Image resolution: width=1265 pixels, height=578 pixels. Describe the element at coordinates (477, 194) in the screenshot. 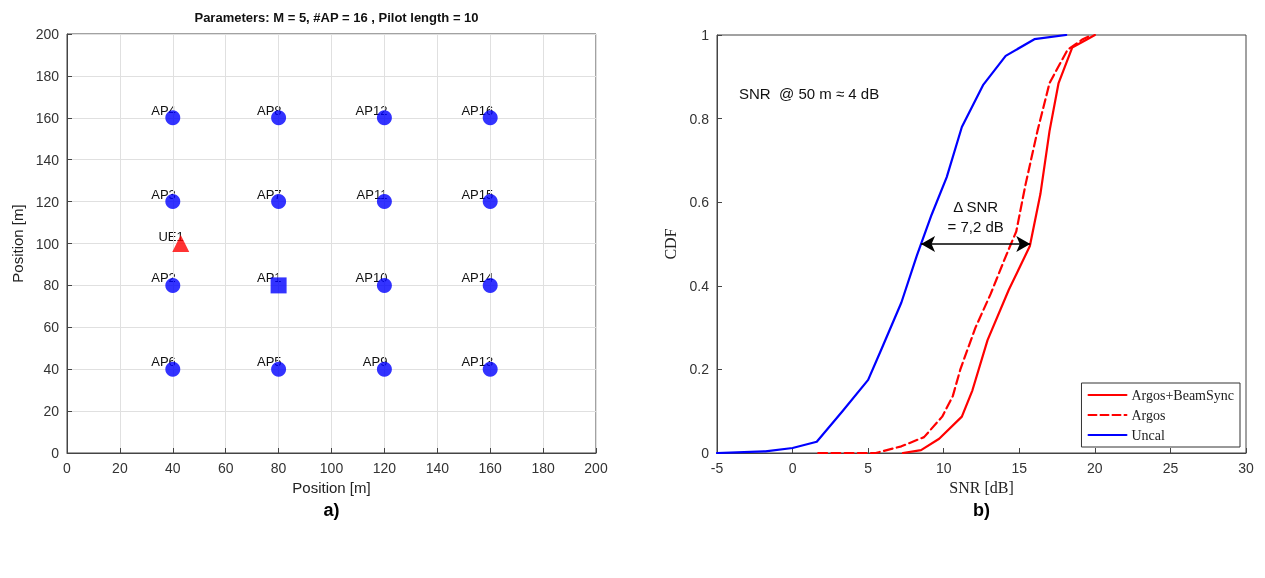

I see `annotation: AP15` at that location.